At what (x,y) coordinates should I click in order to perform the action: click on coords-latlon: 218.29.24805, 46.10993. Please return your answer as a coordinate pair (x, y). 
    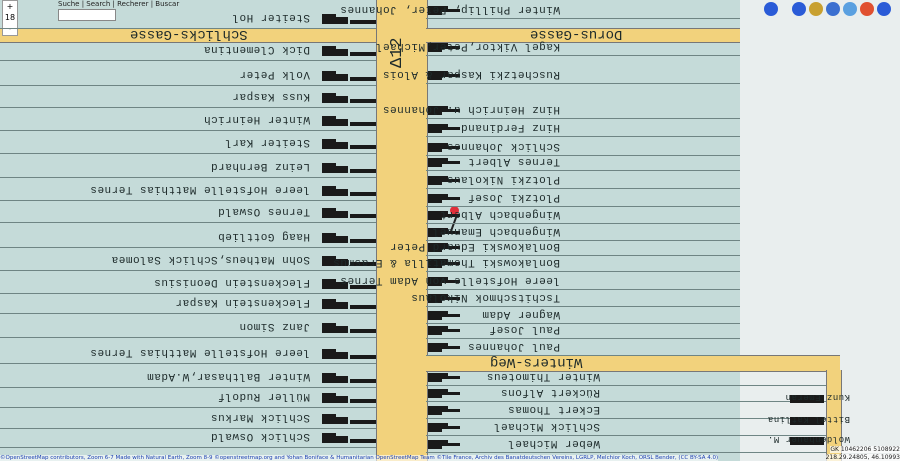
    Looking at the image, I should click on (862, 457).